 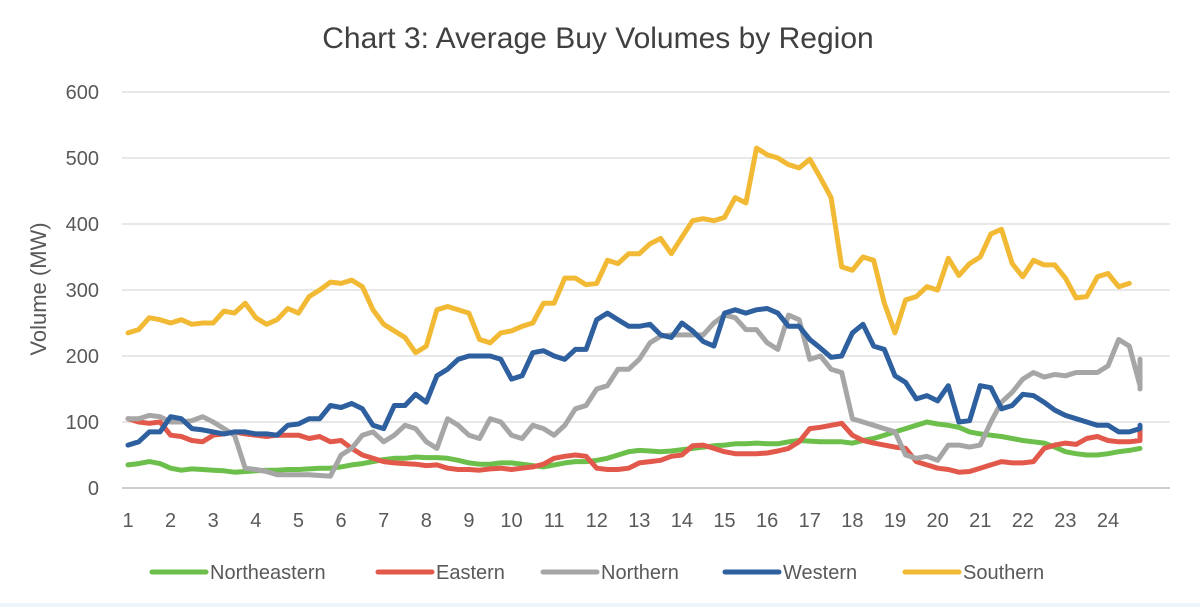 What do you see at coordinates (980, 521) in the screenshot?
I see `x-tick-label: 21` at bounding box center [980, 521].